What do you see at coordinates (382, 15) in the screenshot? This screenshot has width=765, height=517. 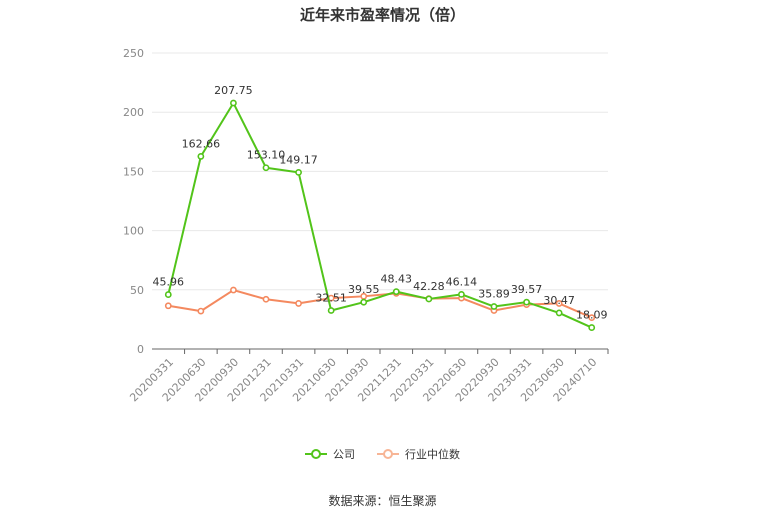 I see `chart-title: 近年来市盈率情况（倍）` at bounding box center [382, 15].